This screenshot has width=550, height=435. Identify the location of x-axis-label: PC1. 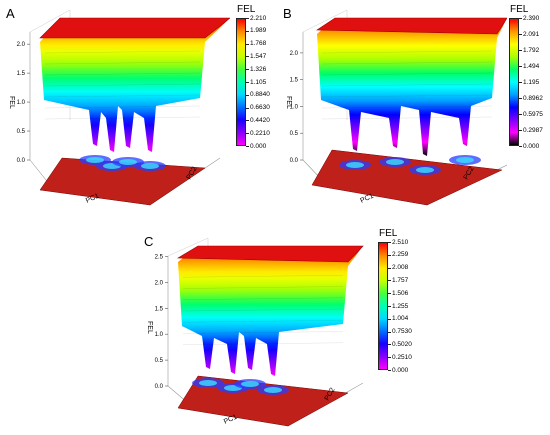
(366, 199).